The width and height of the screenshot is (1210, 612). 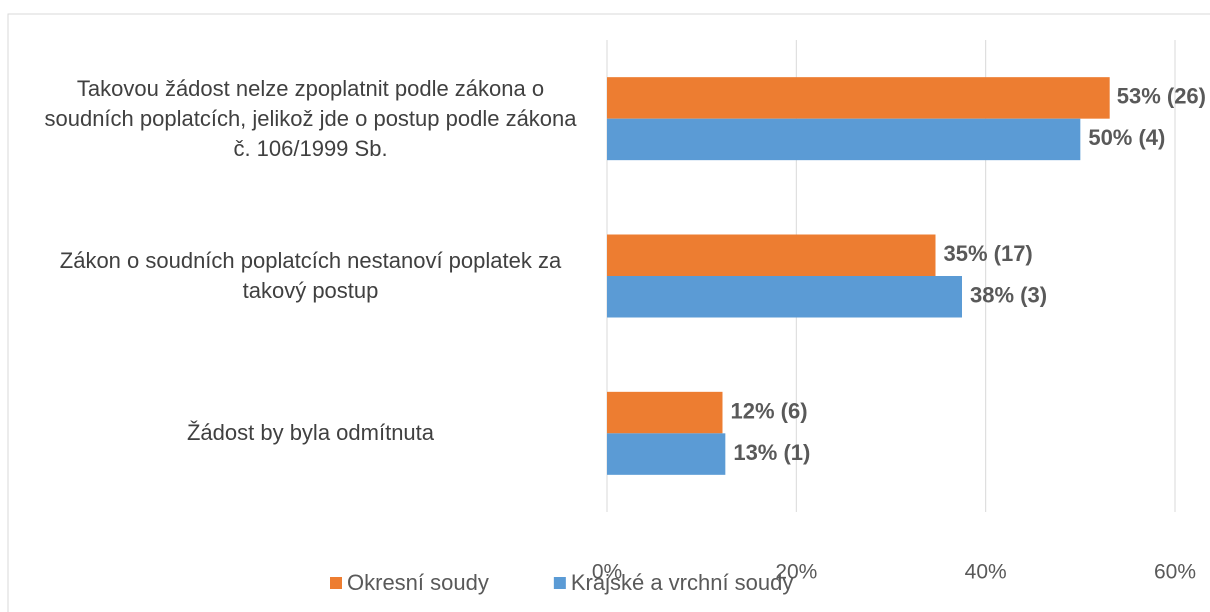 I want to click on x-tick-label: 60%, so click(x=1175, y=572).